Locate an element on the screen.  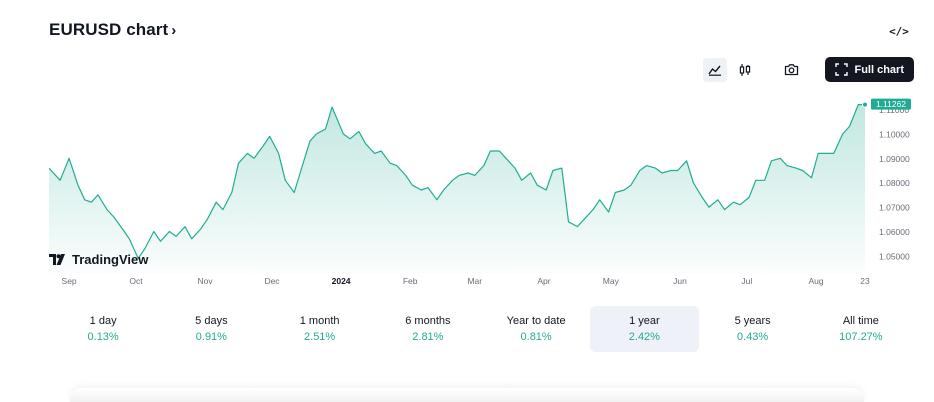
x-tick-label: Sep is located at coordinates (69, 281).